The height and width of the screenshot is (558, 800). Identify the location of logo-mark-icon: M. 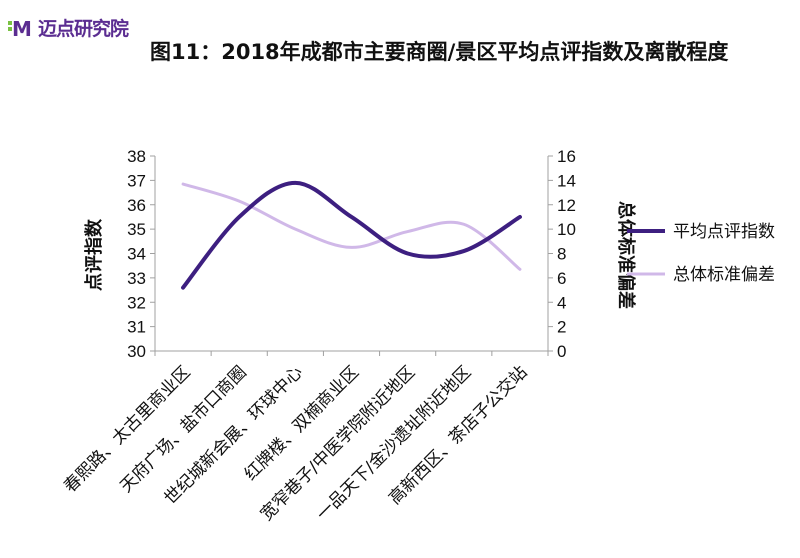
(20, 28).